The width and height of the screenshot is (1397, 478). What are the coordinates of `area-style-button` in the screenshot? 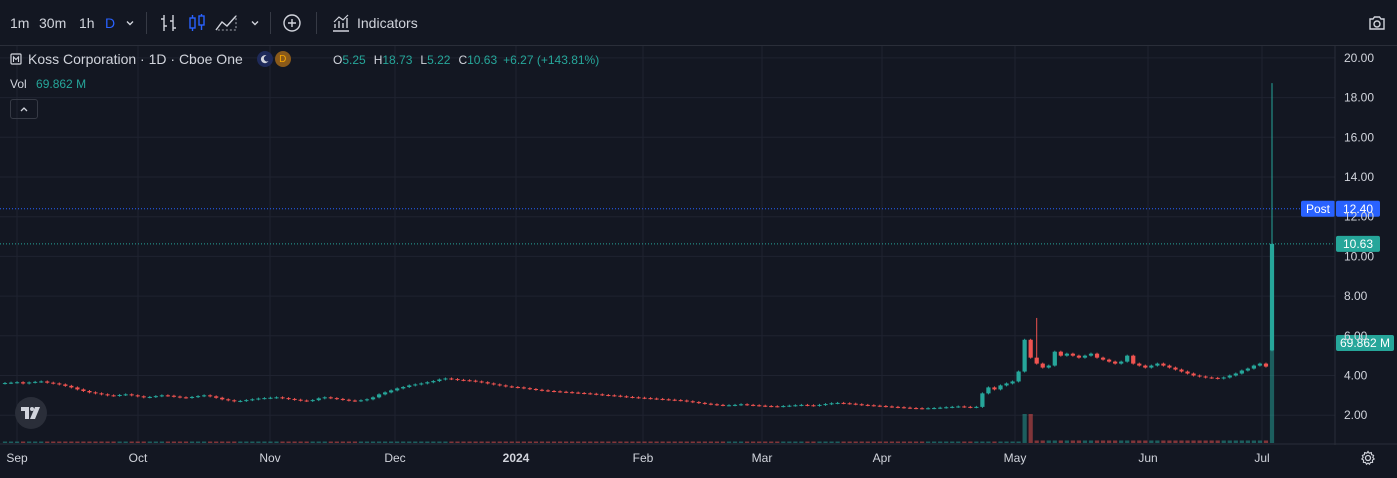 It's located at (227, 23).